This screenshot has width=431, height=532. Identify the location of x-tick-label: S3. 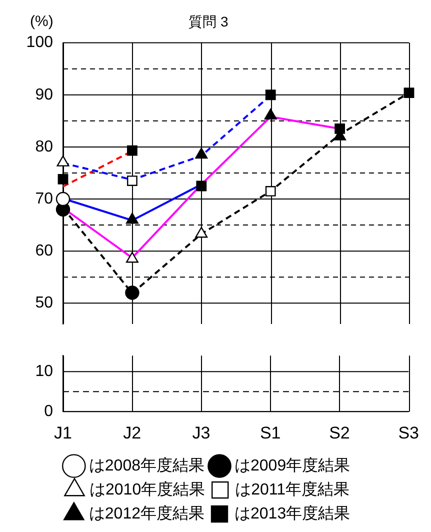
(408, 432).